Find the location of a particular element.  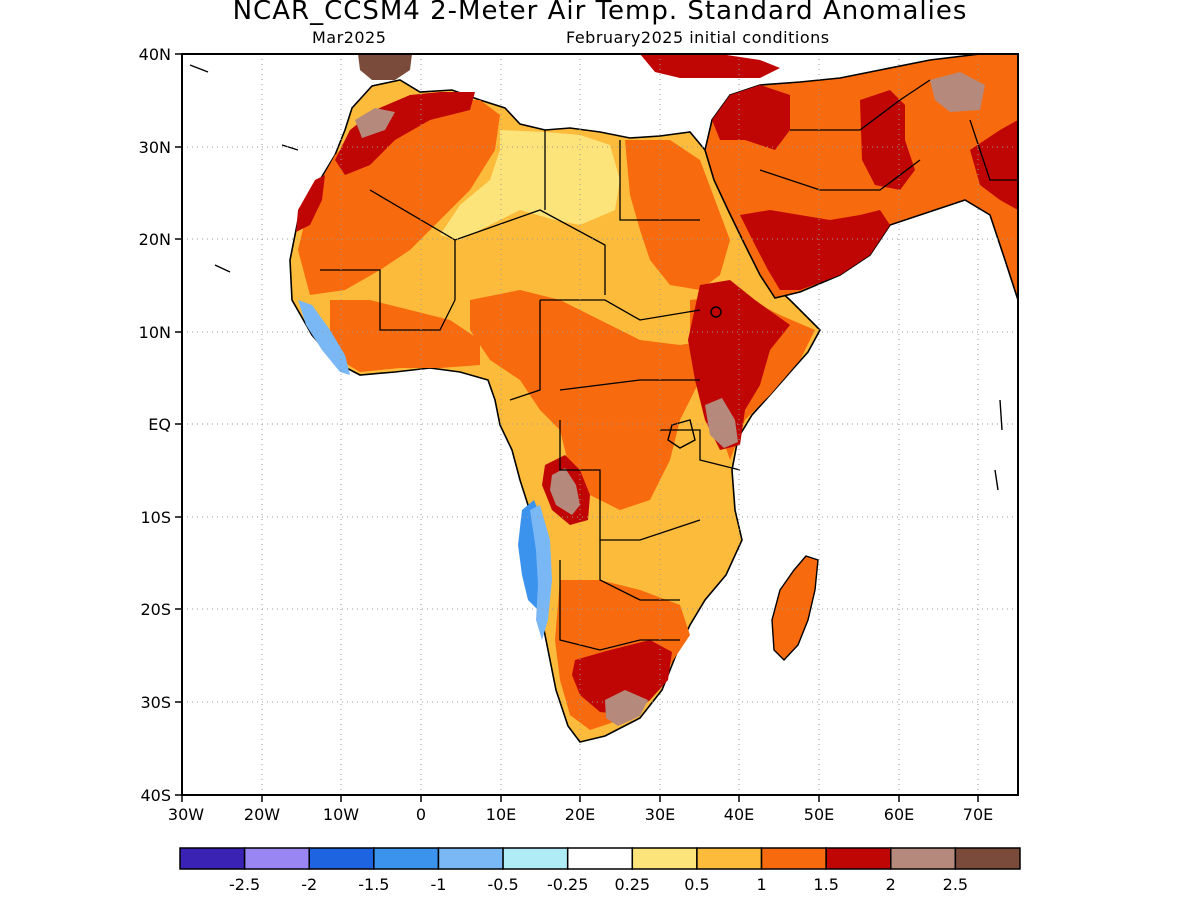

anomaly-orange-central is located at coordinates (590, 400).